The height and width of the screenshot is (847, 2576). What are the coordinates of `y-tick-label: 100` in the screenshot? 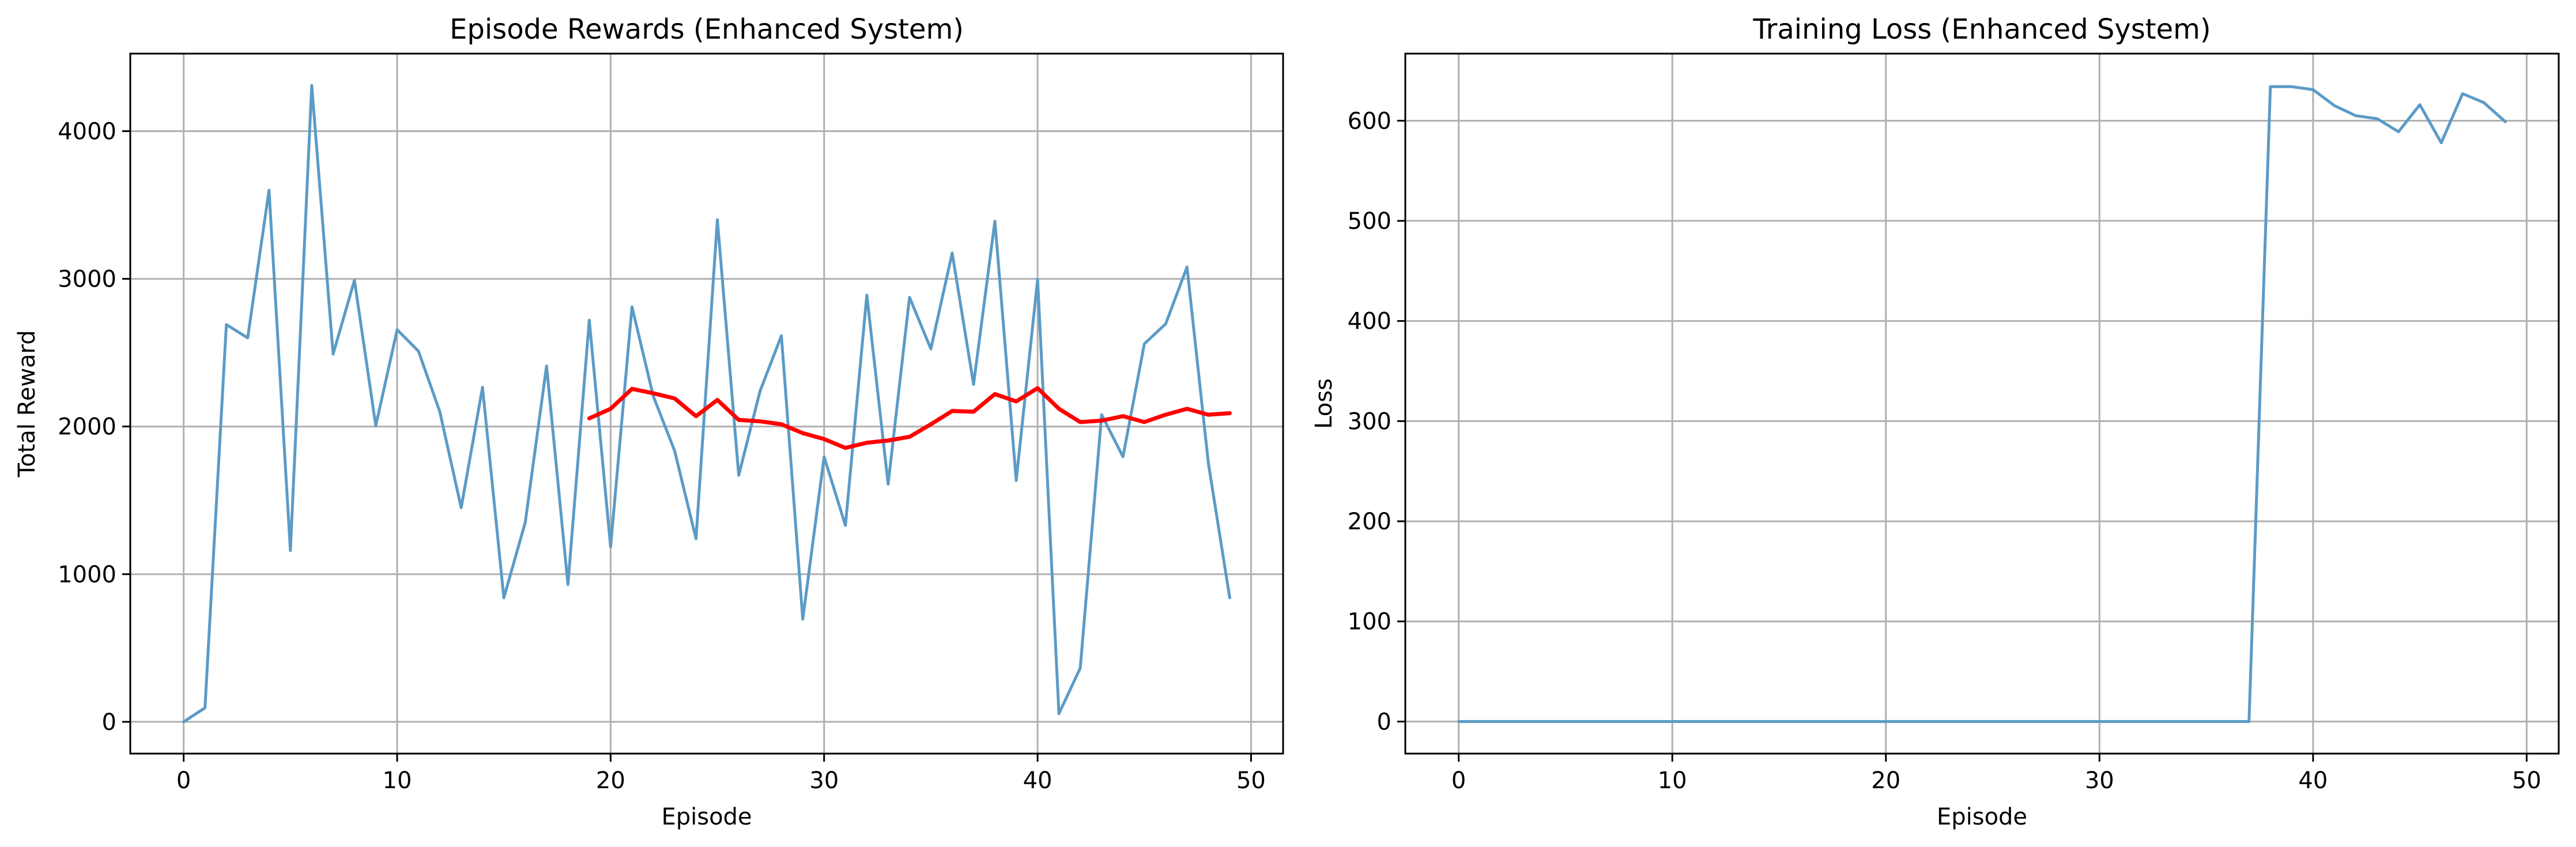 It's located at (1369, 622).